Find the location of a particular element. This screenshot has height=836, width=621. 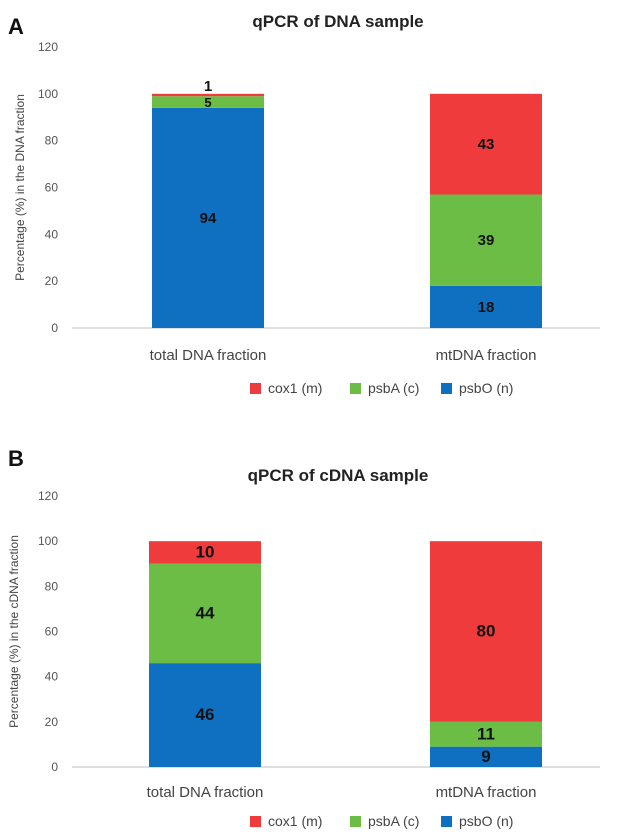

y-axis-label: Percentage (%) in the DNA fraction is located at coordinates (20, 187).